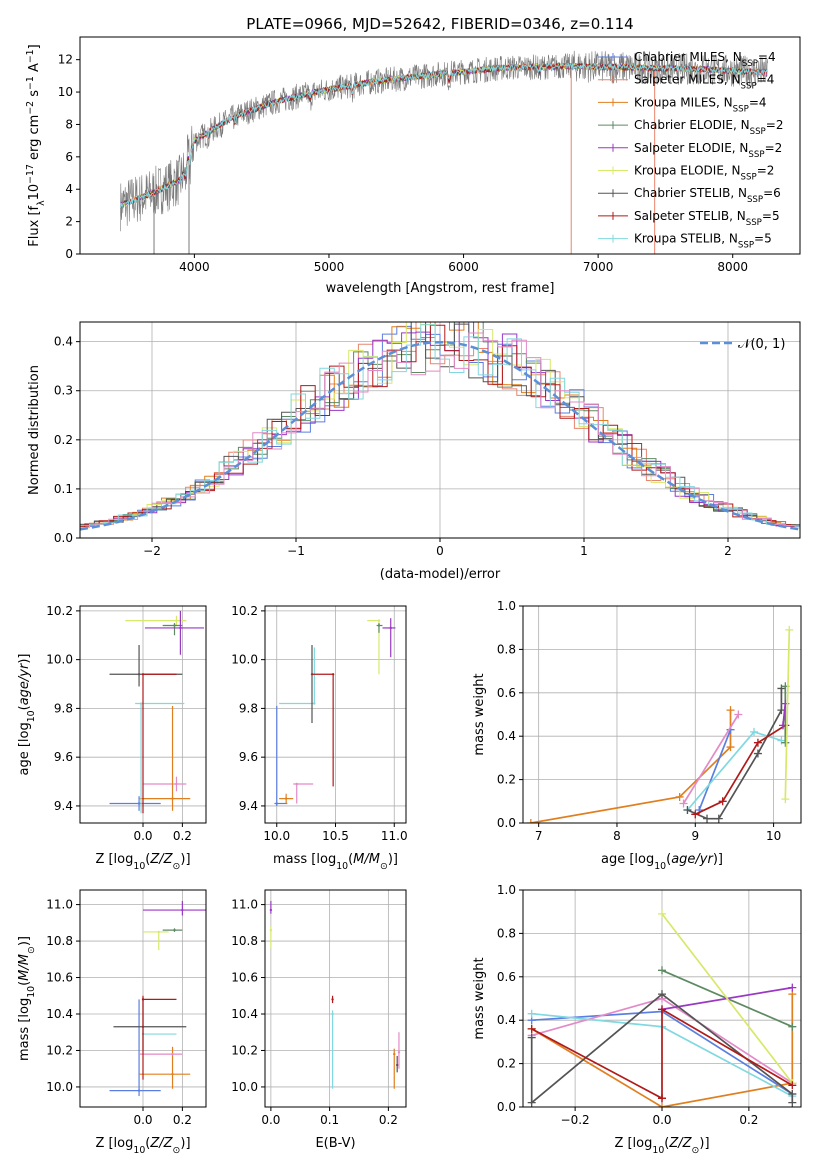  What do you see at coordinates (728, 551) in the screenshot?
I see `x-tick-label: 2` at bounding box center [728, 551].